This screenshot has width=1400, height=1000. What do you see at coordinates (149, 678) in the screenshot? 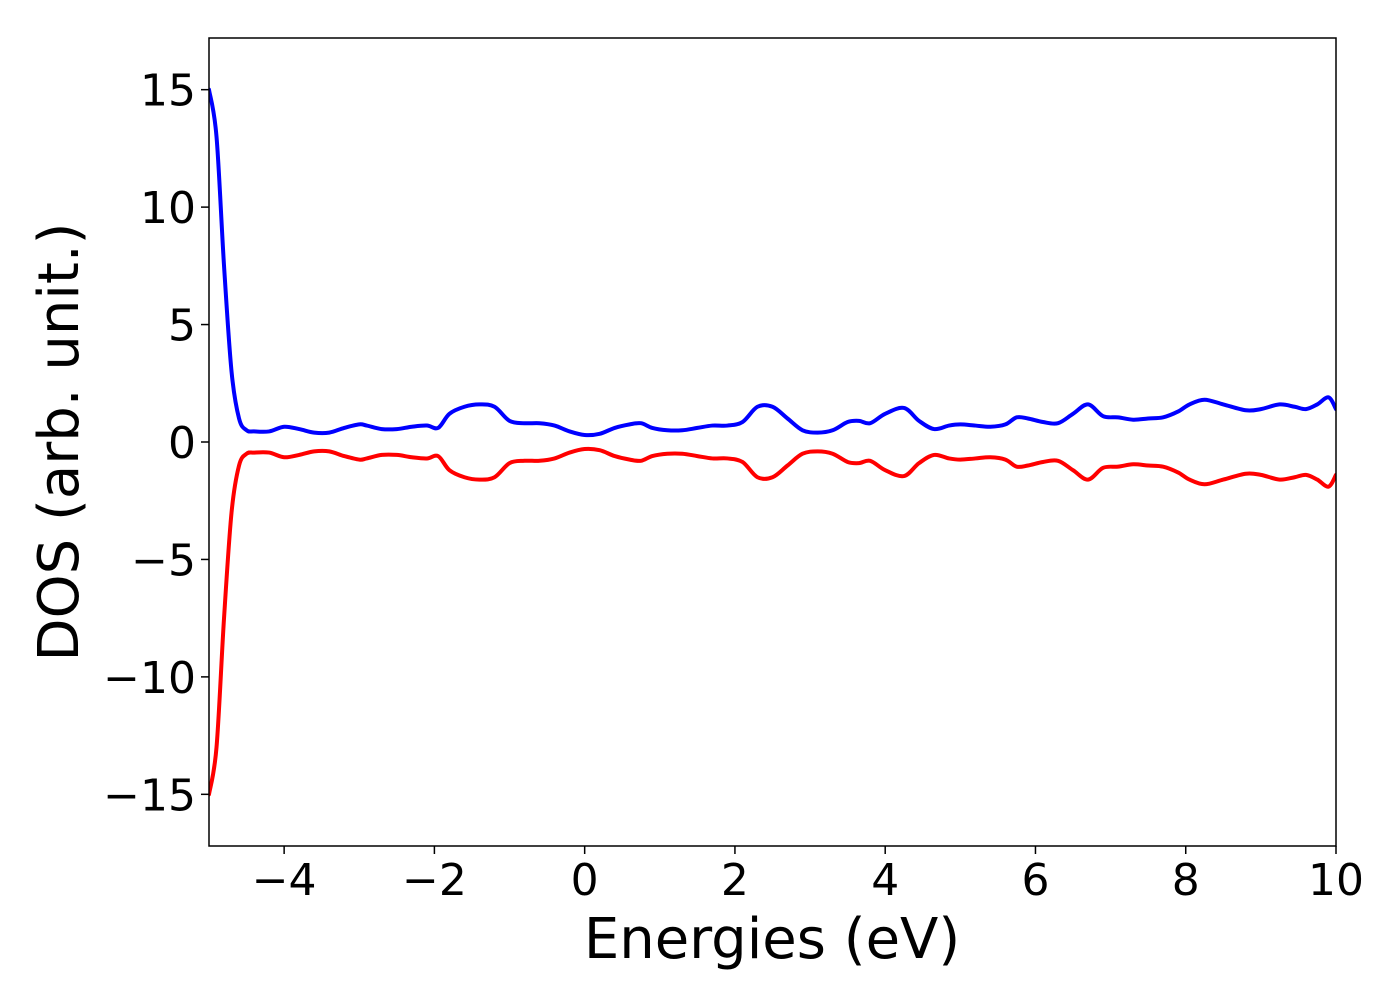
I see `y-tick-label: −10` at bounding box center [149, 678].